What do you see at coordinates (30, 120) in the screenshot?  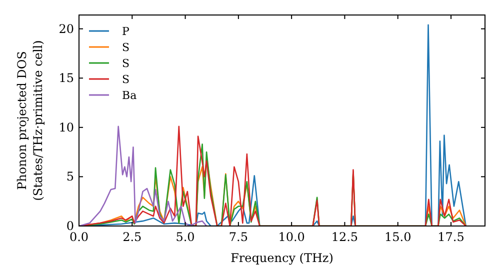 I see `y-axis-title: Phonon projected DOS (States/THz·primitive cell)` at bounding box center [30, 120].